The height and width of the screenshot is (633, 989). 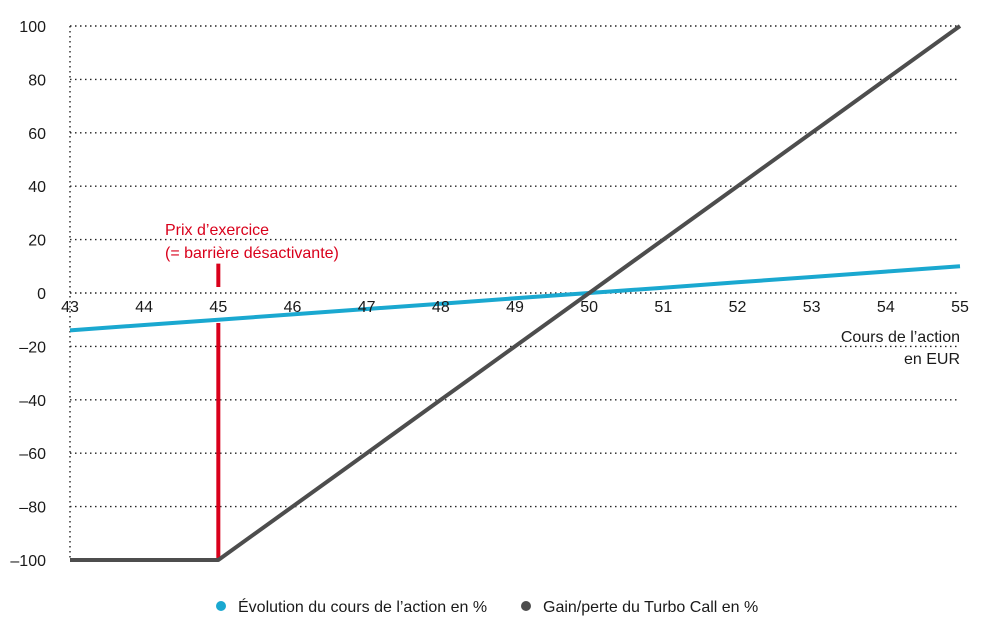 I want to click on y-tick-label: 40, so click(x=37, y=187).